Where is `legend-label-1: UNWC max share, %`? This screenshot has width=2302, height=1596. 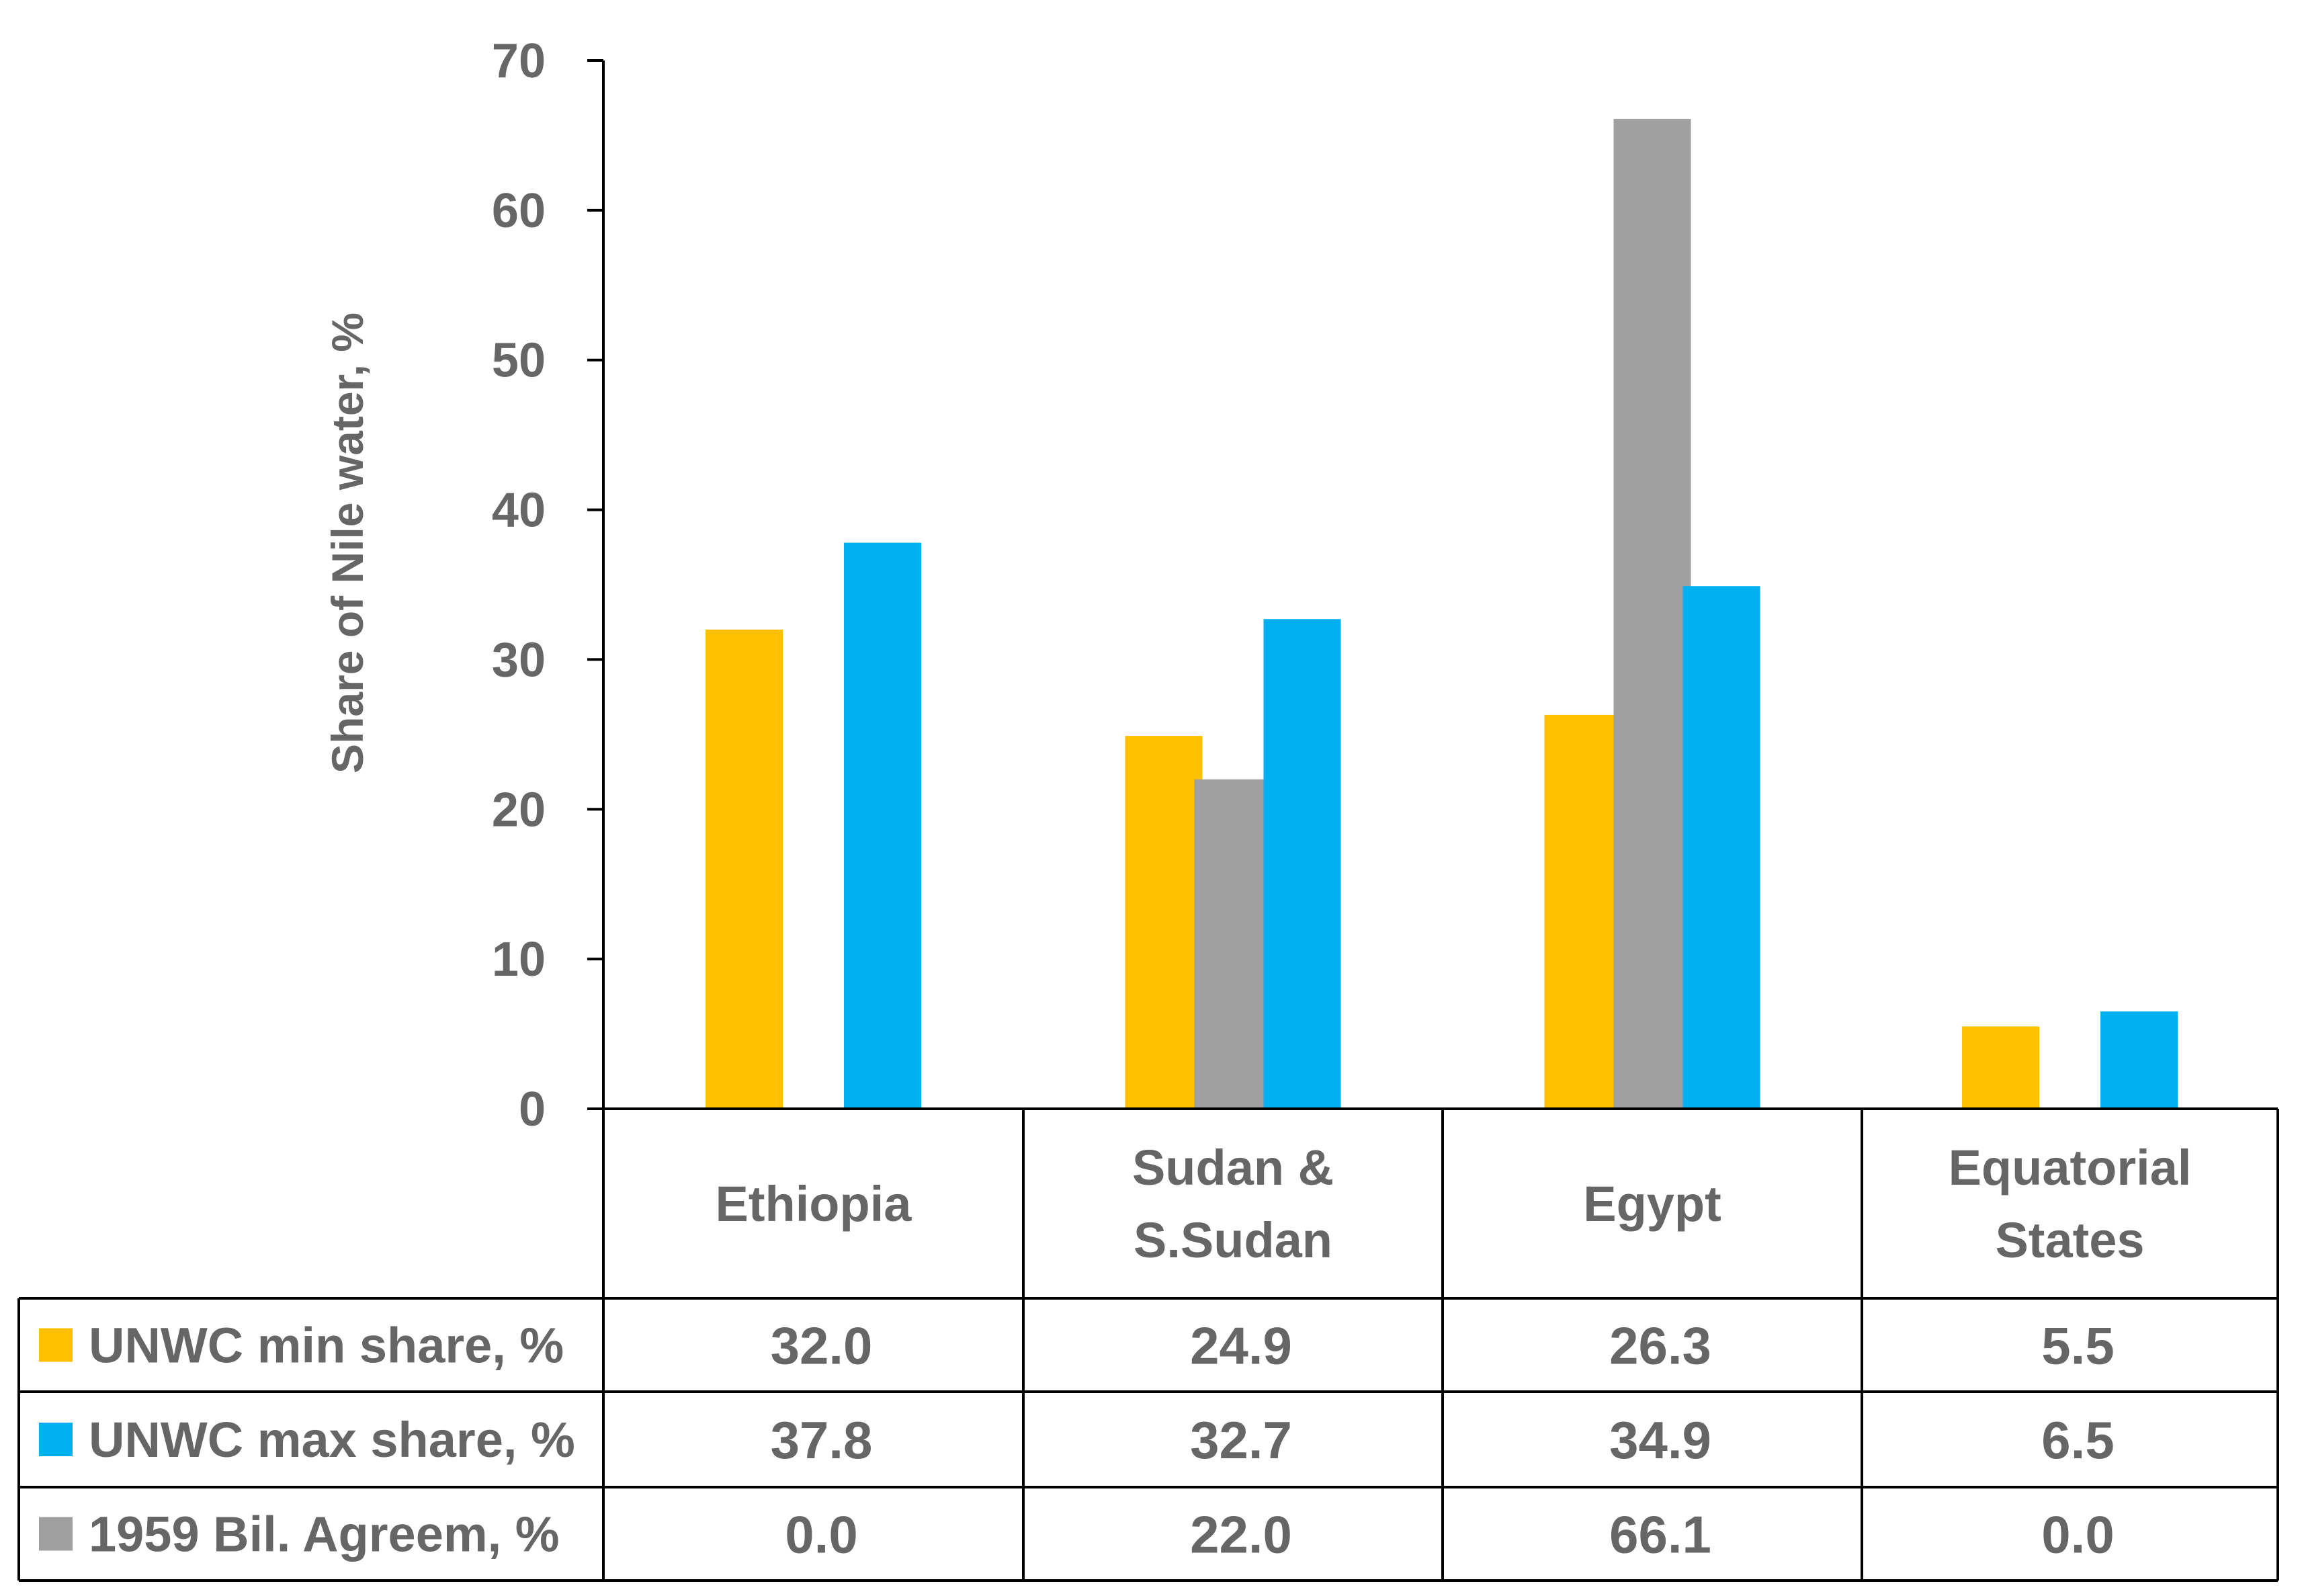 legend-label-1: UNWC max share, % is located at coordinates (332, 1440).